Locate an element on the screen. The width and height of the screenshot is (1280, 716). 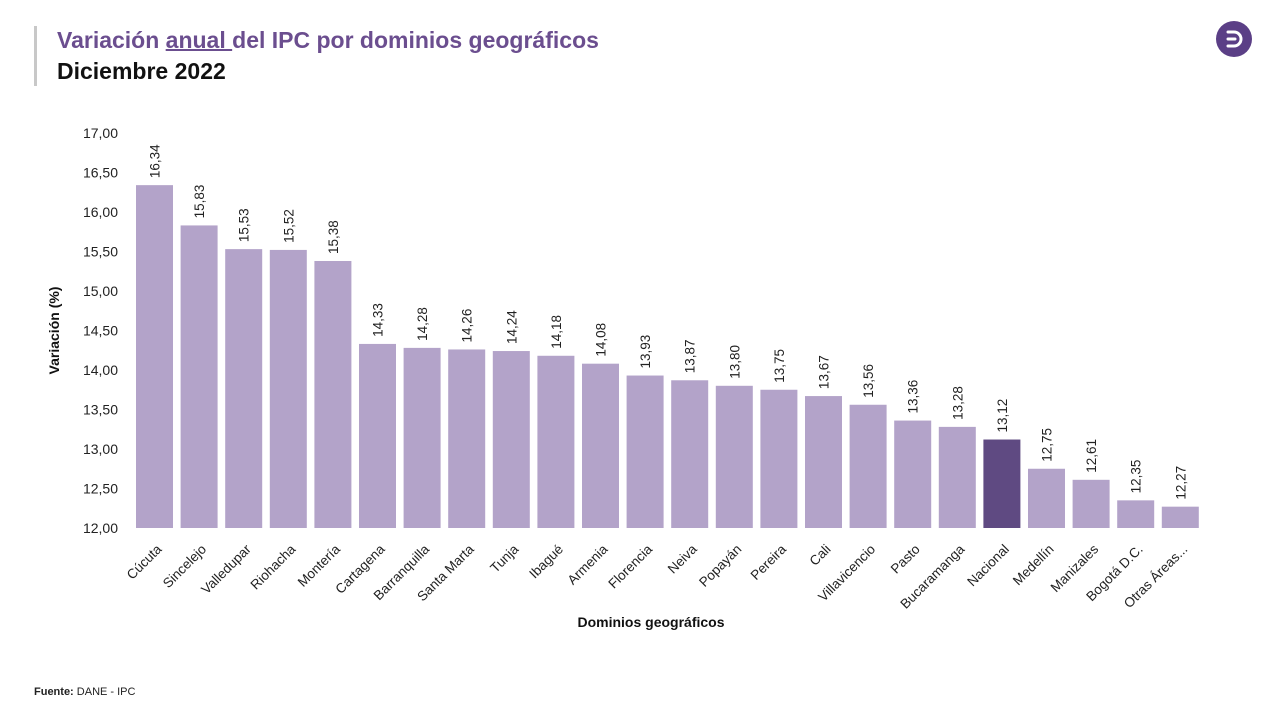
y-tick-label: 14,50 is located at coordinates (100, 331).